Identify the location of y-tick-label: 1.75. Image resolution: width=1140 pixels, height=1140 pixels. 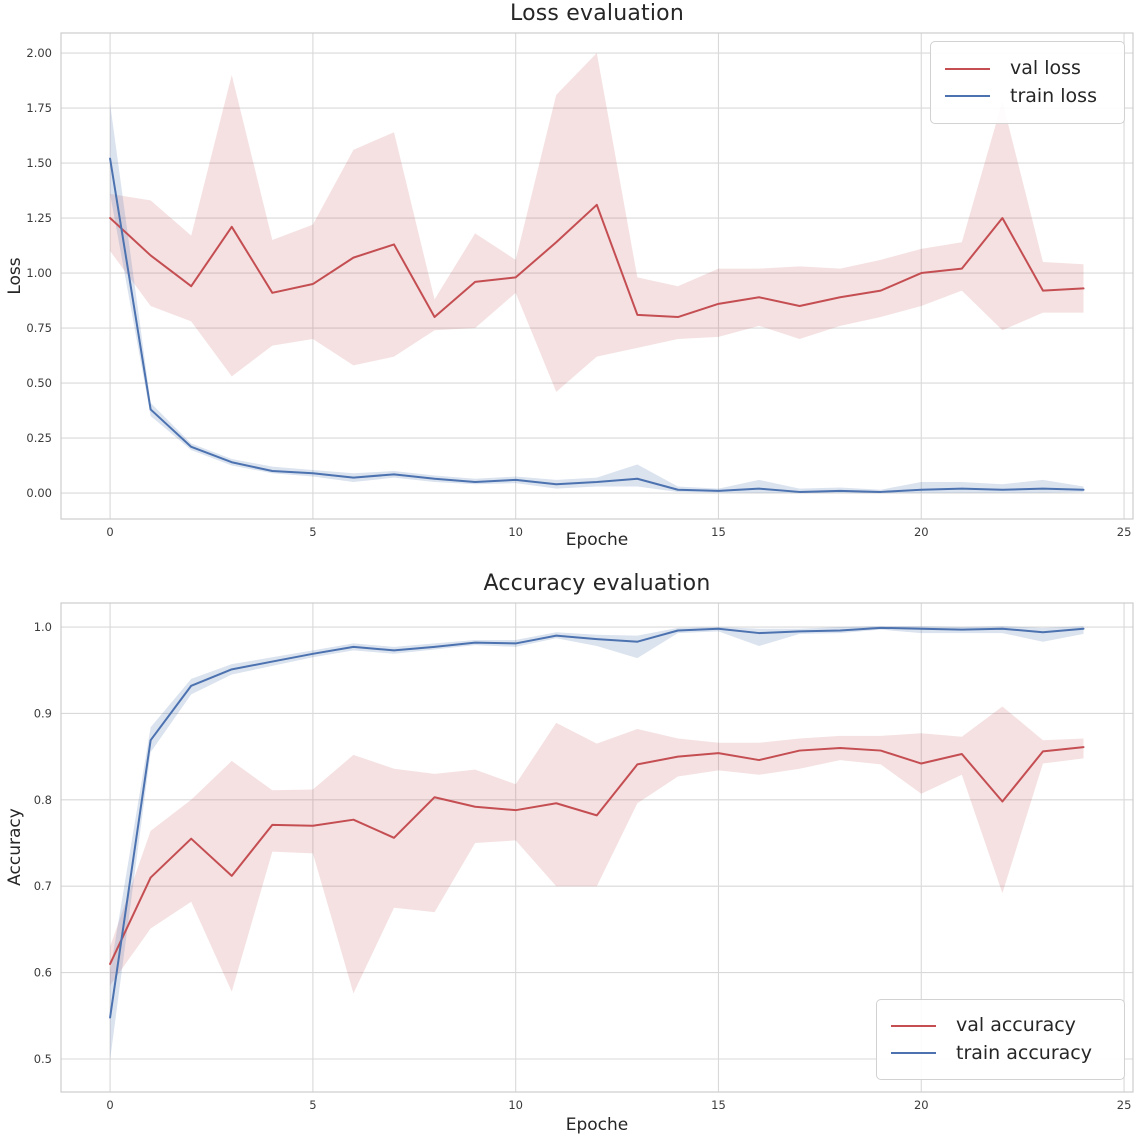
(39, 108).